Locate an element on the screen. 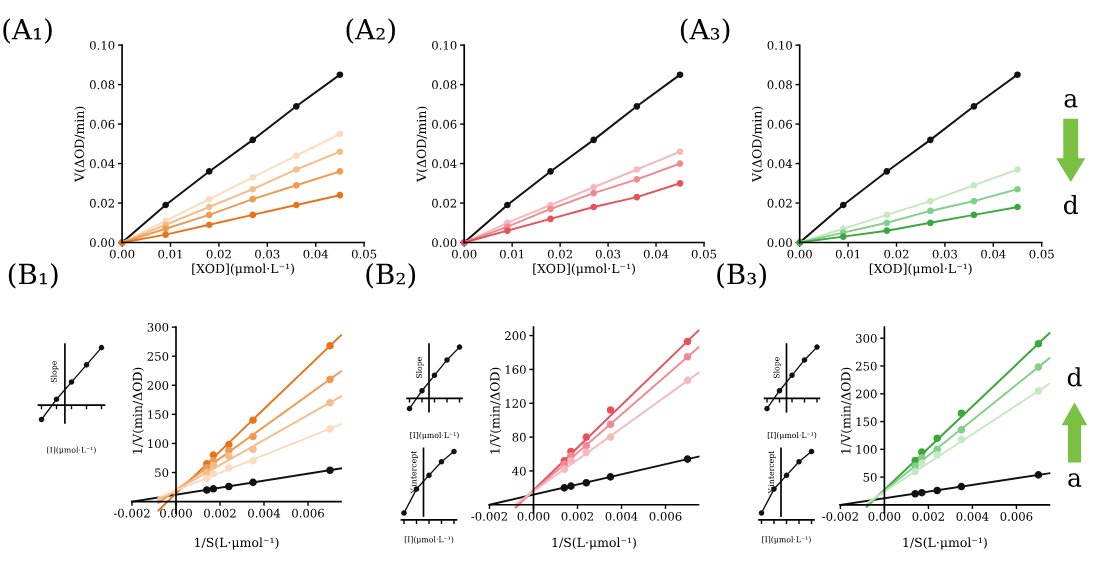 The image size is (1100, 564). chart-title: (B₁) is located at coordinates (33, 276).